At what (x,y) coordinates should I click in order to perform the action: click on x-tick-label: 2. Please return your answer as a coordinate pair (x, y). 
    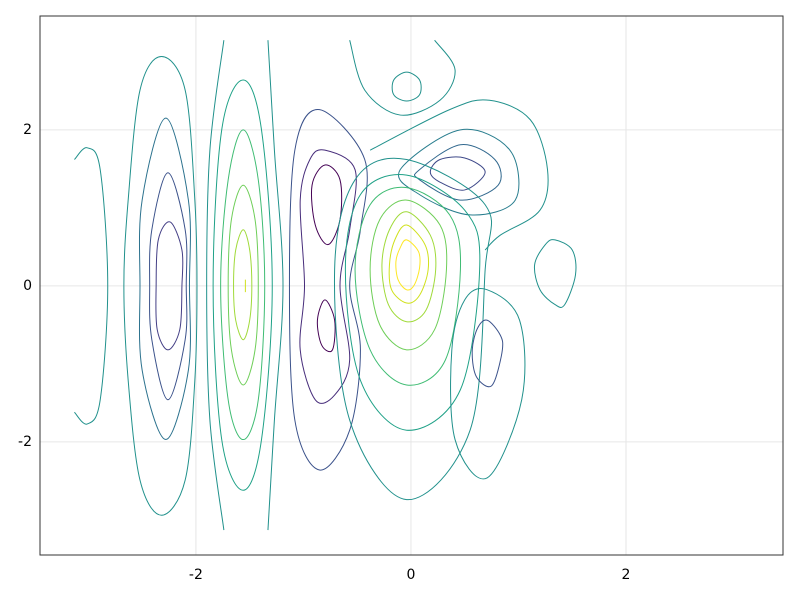
    Looking at the image, I should click on (626, 575).